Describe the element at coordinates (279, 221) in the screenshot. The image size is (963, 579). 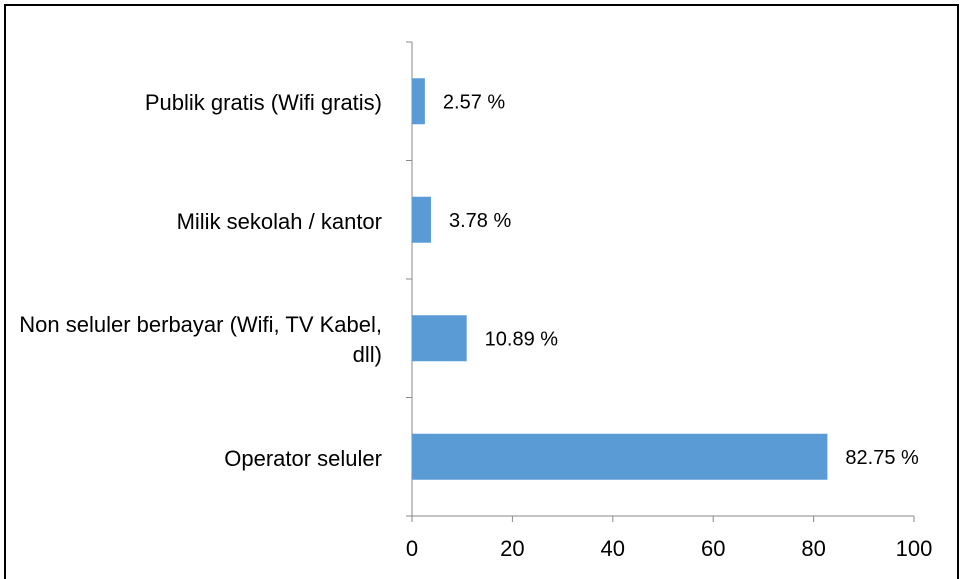
I see `category-label: Milik sekolah / kantor` at that location.